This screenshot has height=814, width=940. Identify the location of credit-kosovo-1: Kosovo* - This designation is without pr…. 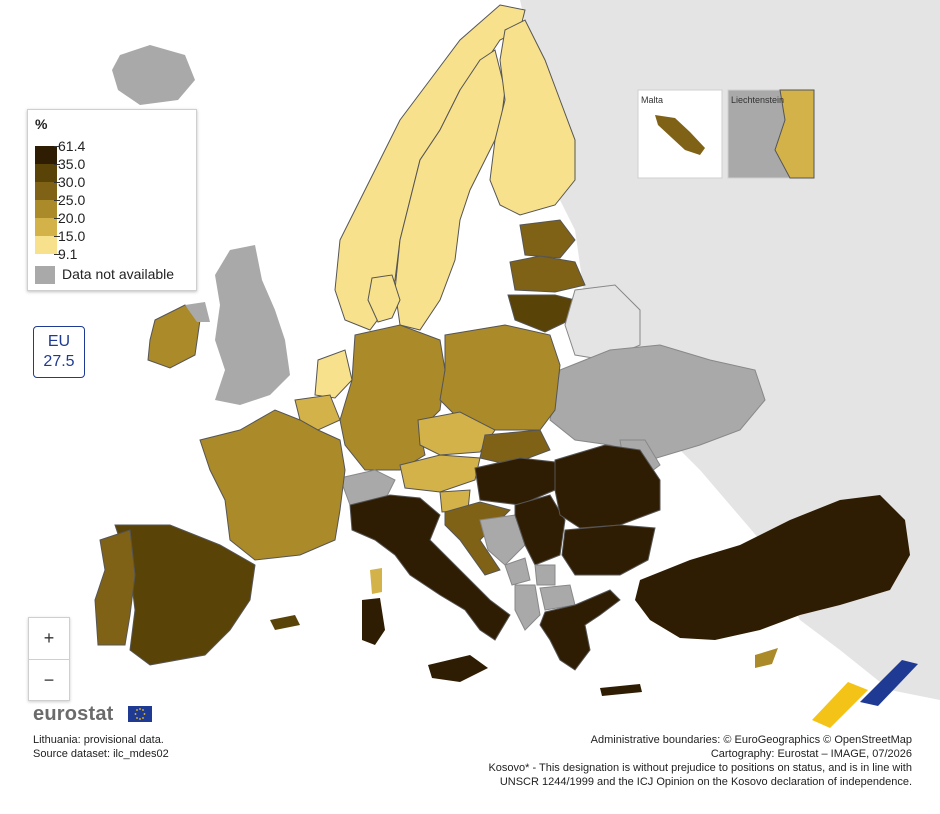
(700, 768).